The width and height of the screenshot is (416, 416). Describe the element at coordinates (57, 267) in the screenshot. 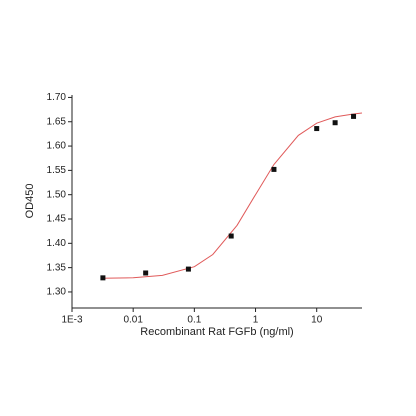

I see `y-tick-label: 1.35` at that location.